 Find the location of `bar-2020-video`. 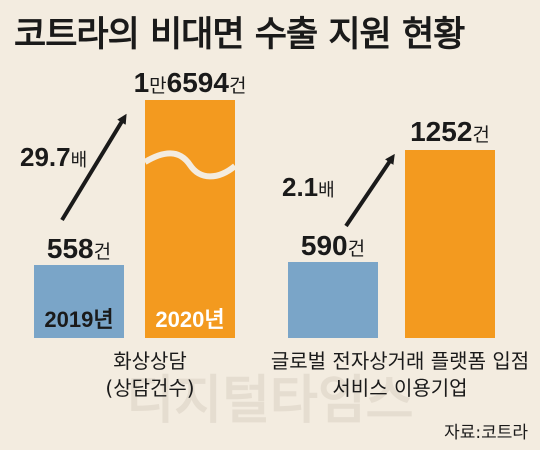

bar-2020-video is located at coordinates (190, 219).